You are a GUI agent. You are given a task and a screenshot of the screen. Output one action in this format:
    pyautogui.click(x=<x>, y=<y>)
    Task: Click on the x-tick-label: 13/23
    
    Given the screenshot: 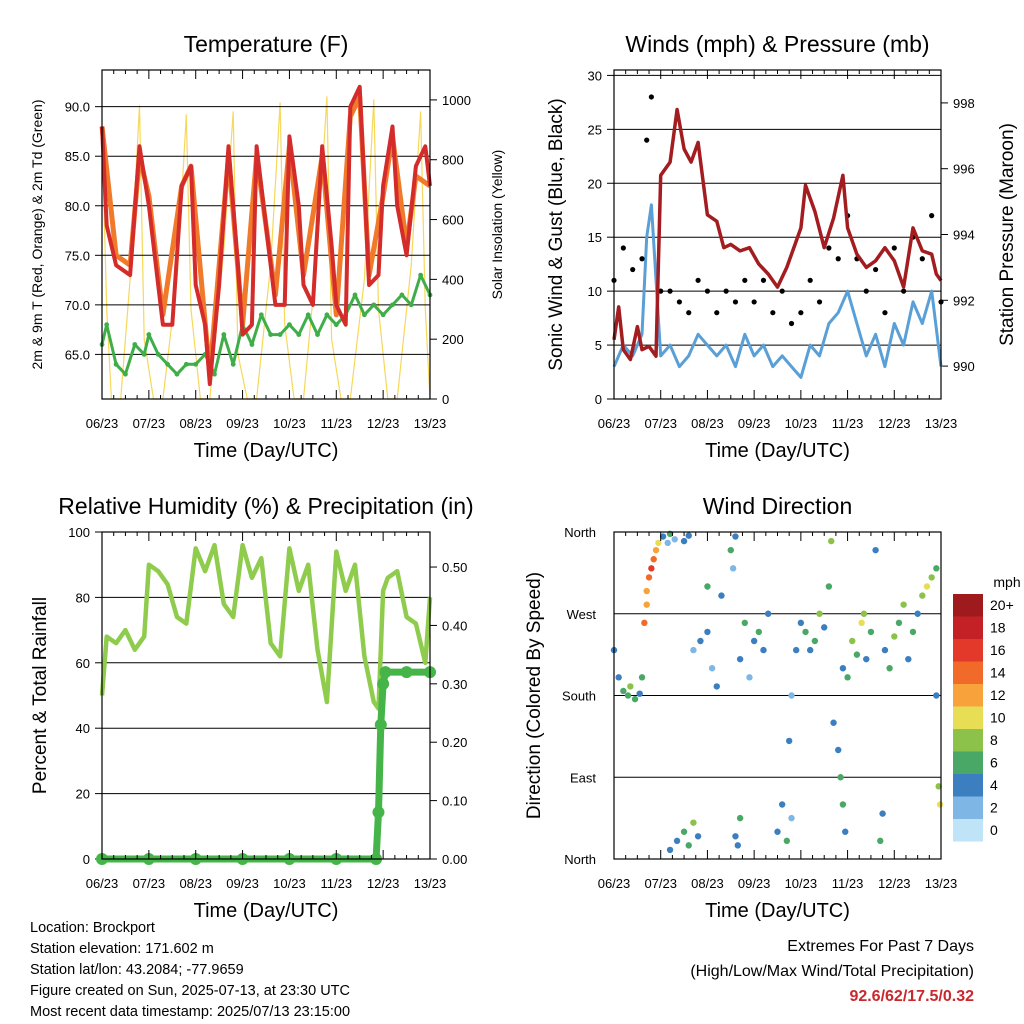 What is the action you would take?
    pyautogui.click(x=430, y=883)
    